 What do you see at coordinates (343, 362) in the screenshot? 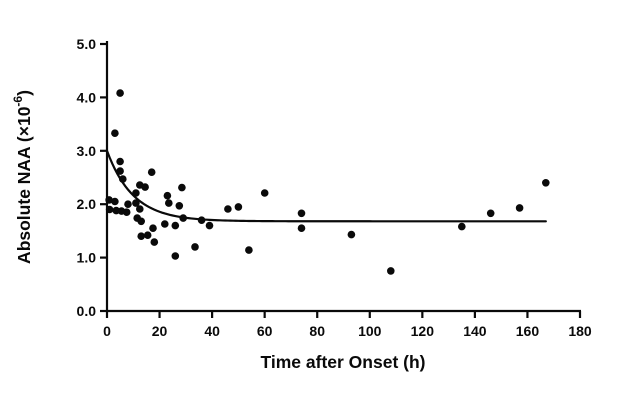
I see `x-axis-title: Time after Onset (h)` at bounding box center [343, 362].